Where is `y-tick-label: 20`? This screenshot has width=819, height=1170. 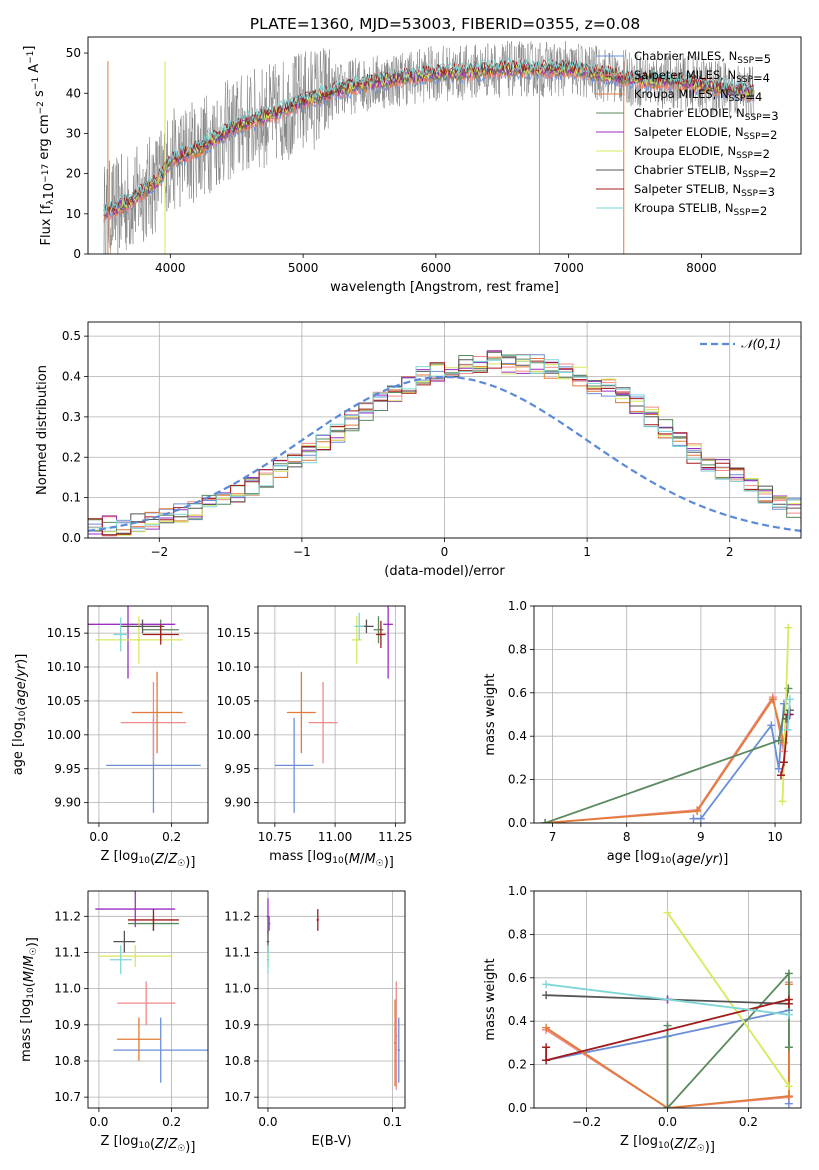 y-tick-label: 20 is located at coordinates (73, 174).